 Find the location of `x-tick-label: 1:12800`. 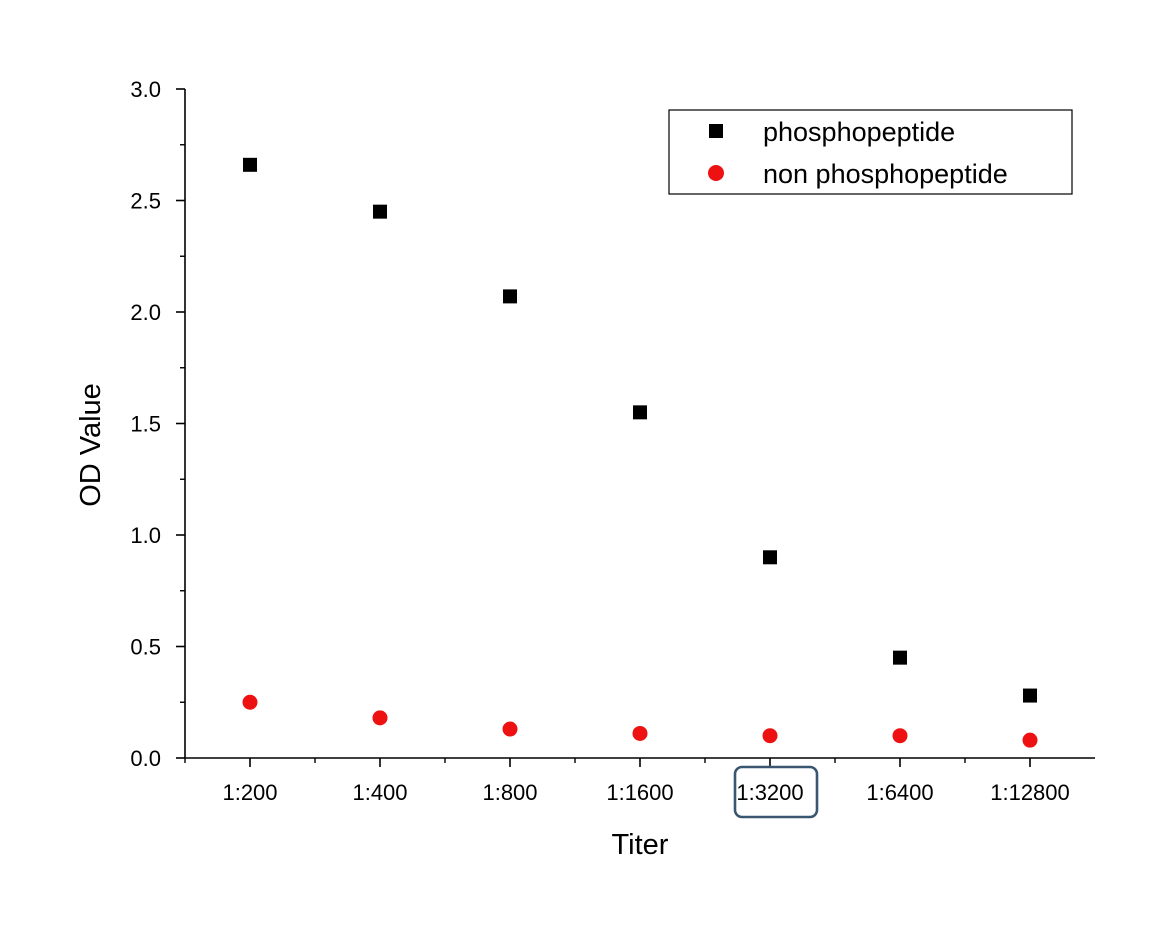

x-tick-label: 1:12800 is located at coordinates (1030, 792).